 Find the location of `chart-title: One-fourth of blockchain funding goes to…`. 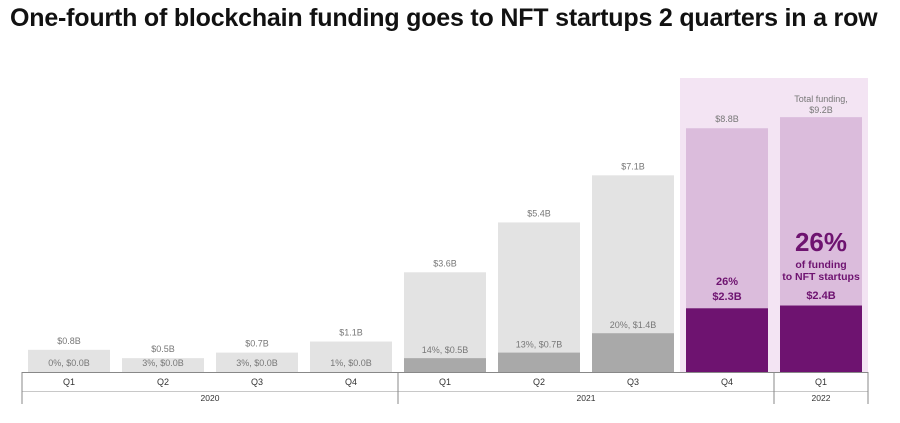

chart-title: One-fourth of blockchain funding goes to… is located at coordinates (444, 18).